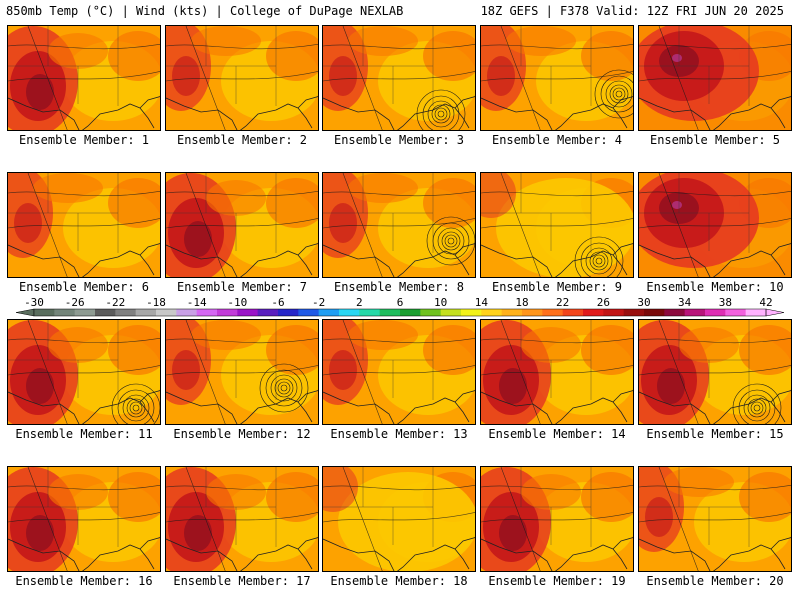 The height and width of the screenshot is (600, 800). What do you see at coordinates (564, 227) in the screenshot?
I see `cool-pocket` at bounding box center [564, 227].